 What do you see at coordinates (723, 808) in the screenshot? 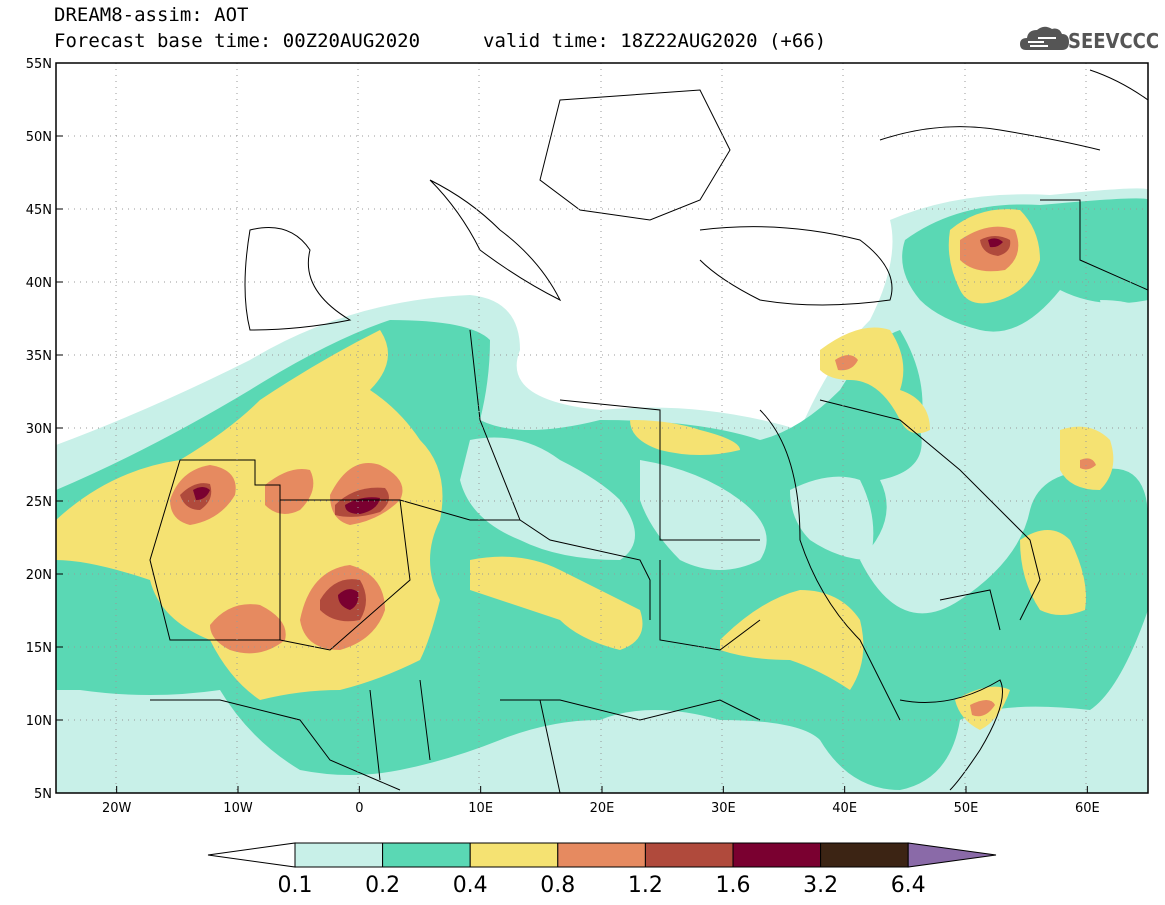
I see `lon-tick-label: 30E` at bounding box center [723, 808].